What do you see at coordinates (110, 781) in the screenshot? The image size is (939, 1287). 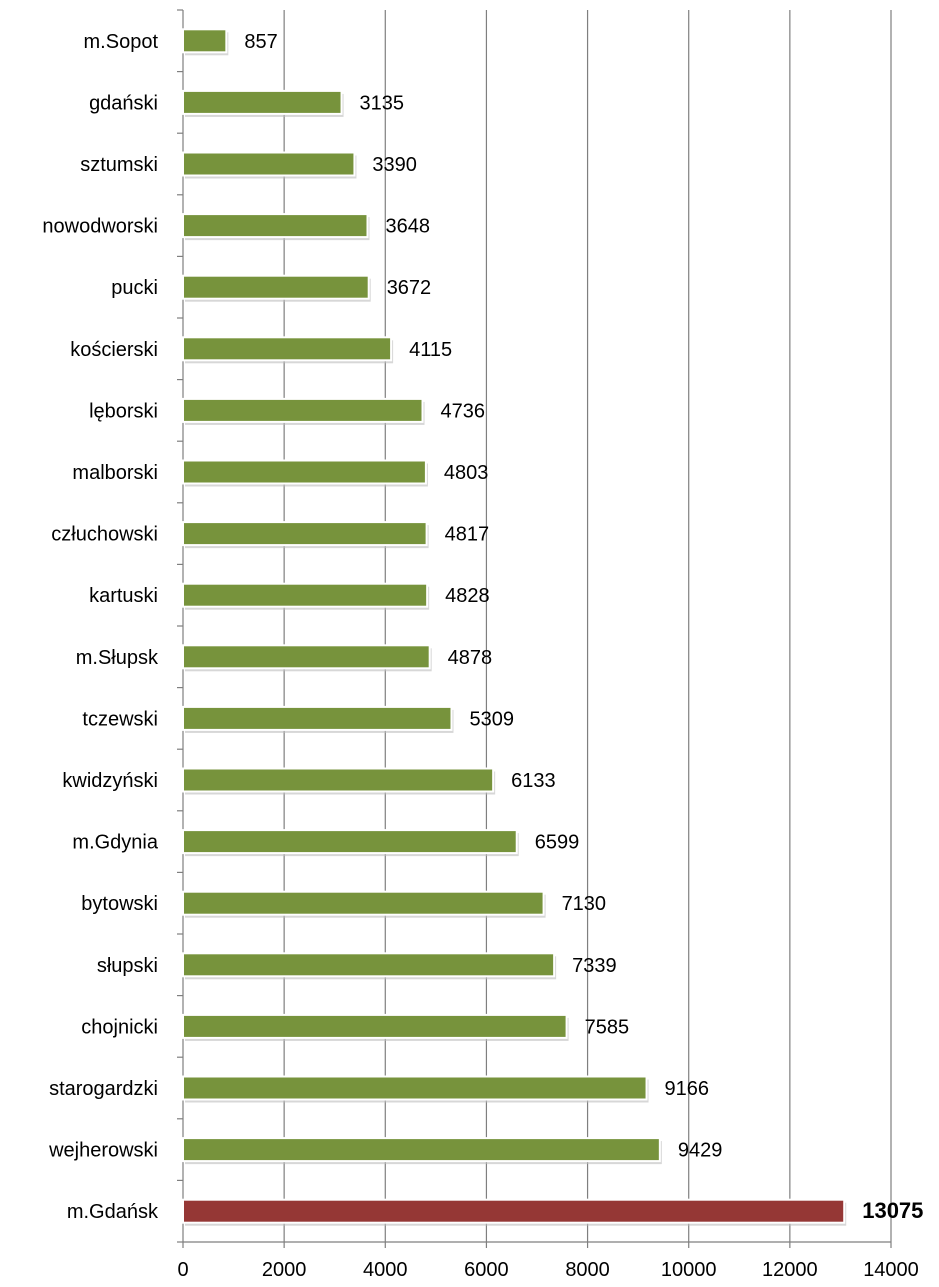 I see `category-label: kwidzyński` at bounding box center [110, 781].